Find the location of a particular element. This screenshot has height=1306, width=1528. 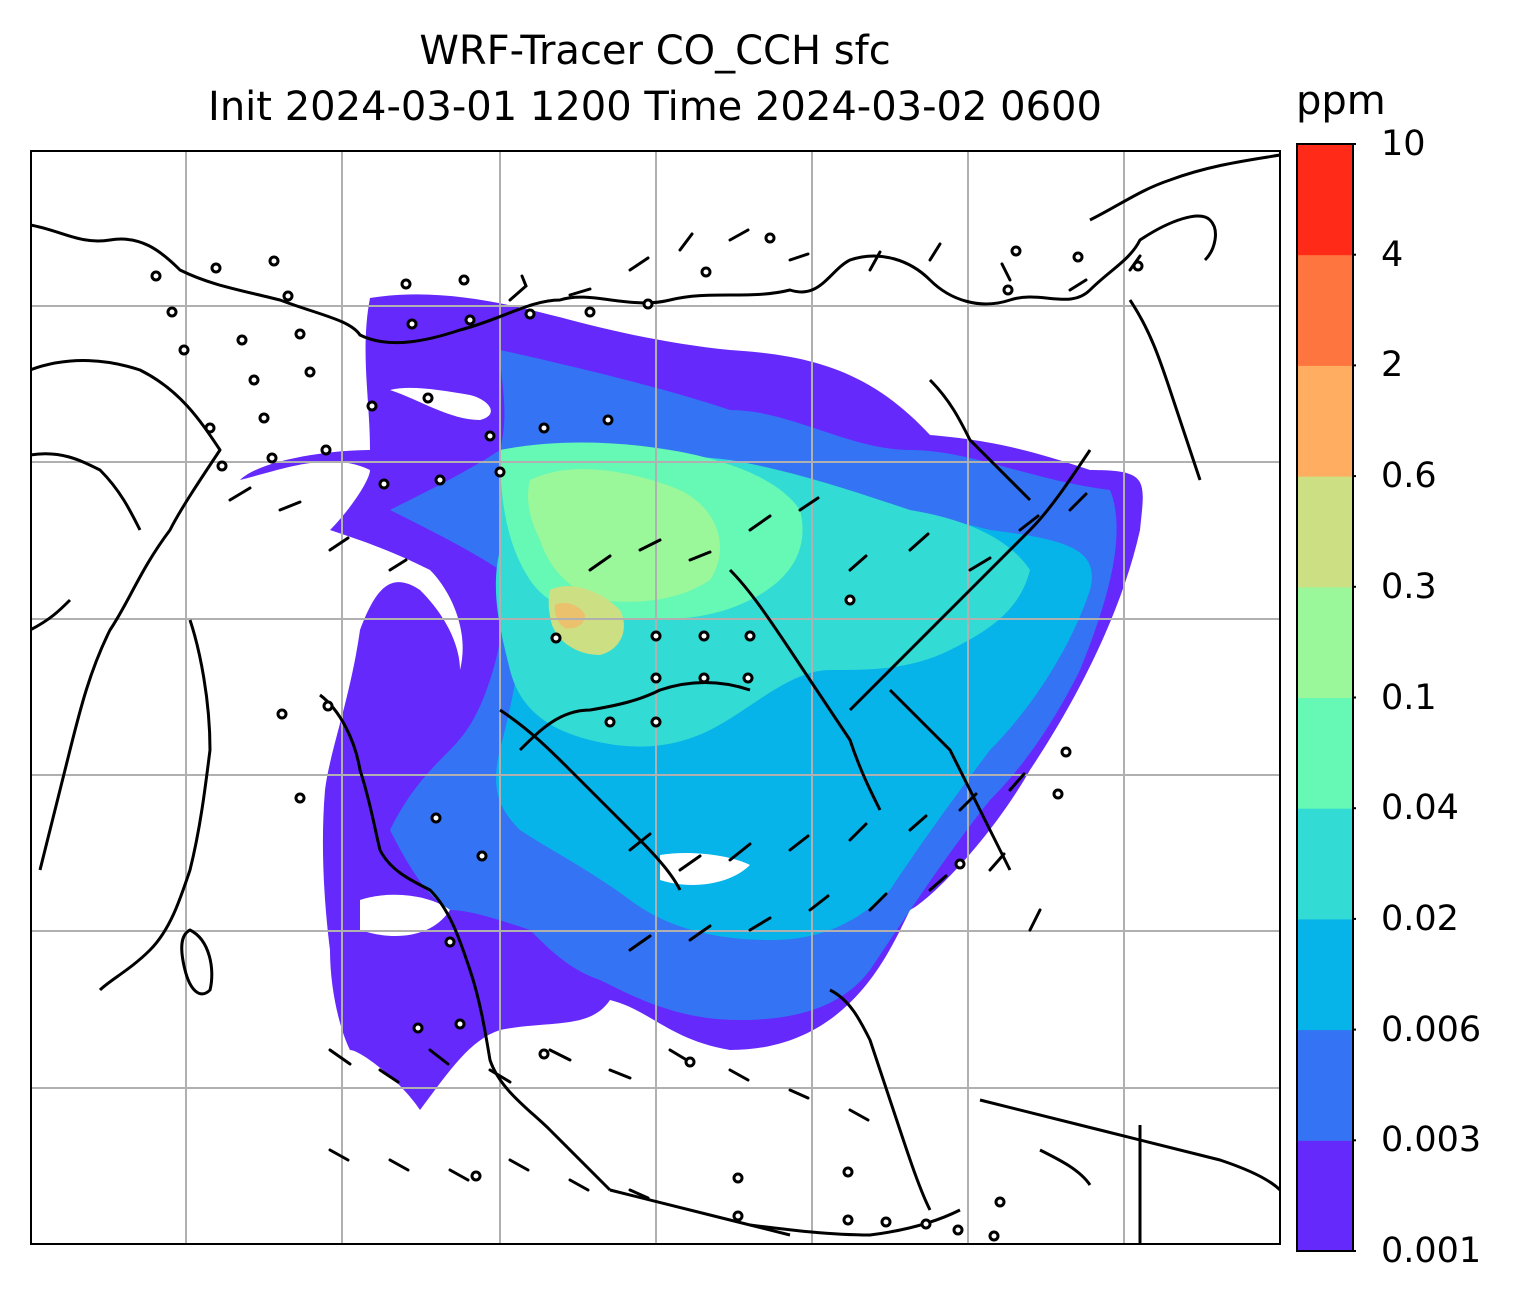

colorbar-band-0.04-0.1 is located at coordinates (1325, 753).